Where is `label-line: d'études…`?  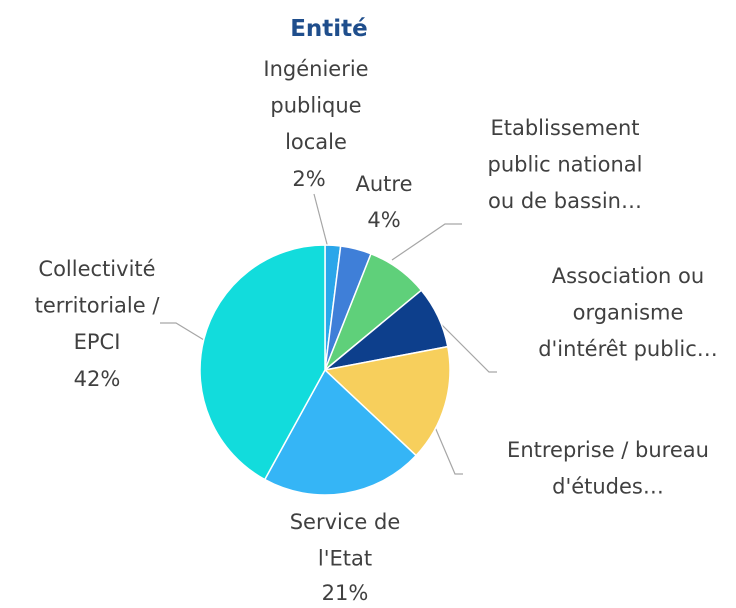
label-line: d'études… is located at coordinates (608, 487).